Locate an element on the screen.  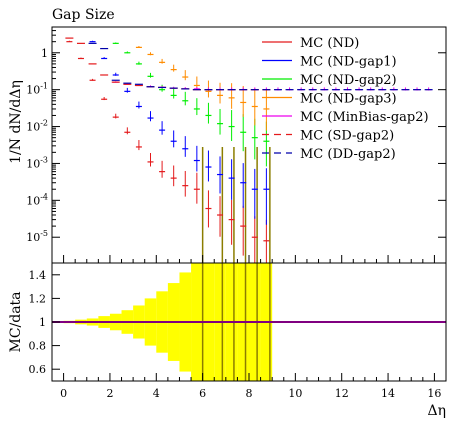
y-tick-label: 1 is located at coordinates (44, 53).